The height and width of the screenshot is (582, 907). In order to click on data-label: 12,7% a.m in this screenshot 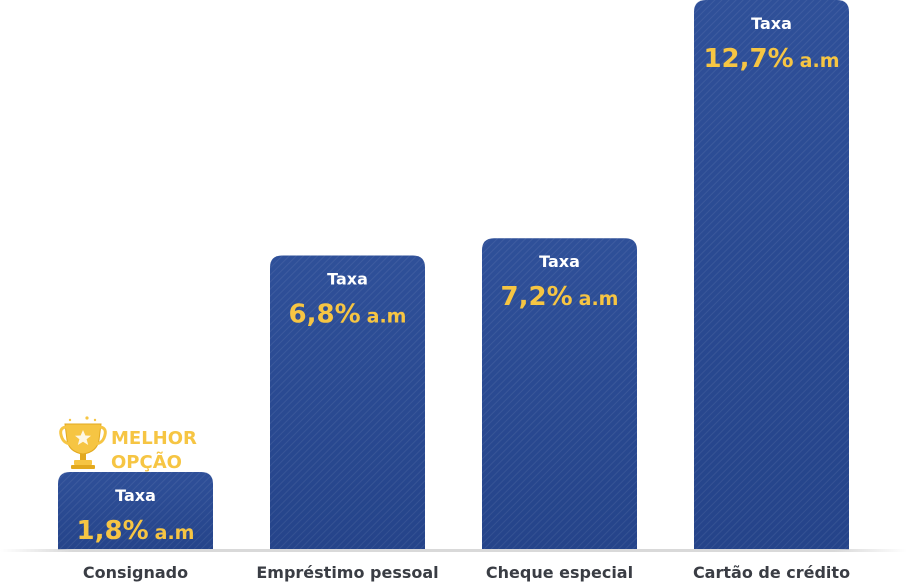, I will do `click(771, 59)`.